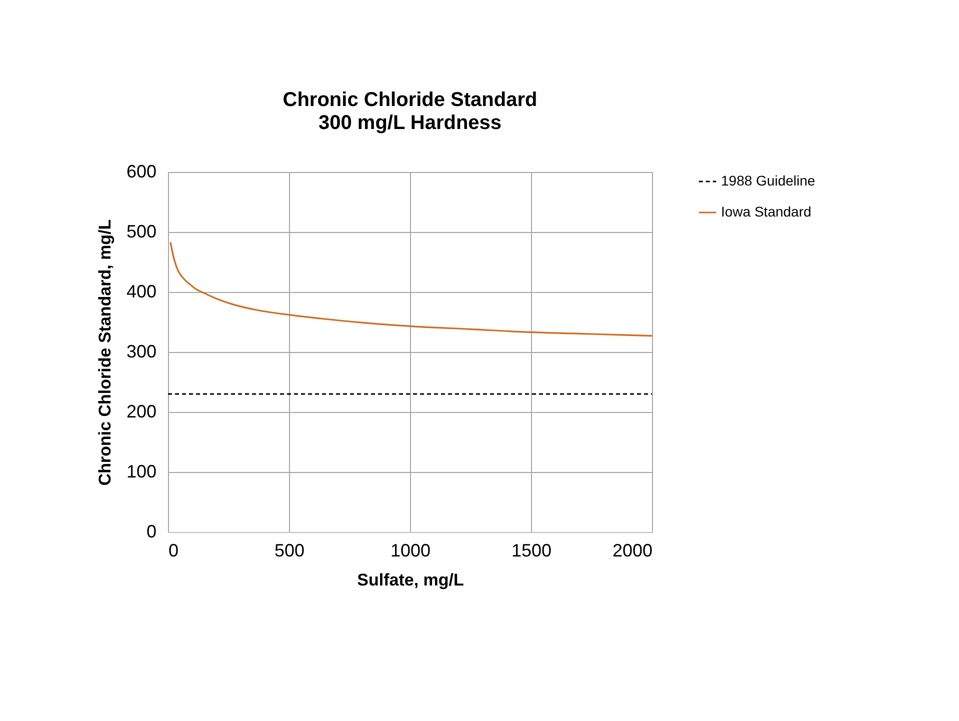 The image size is (959, 721). Describe the element at coordinates (104, 352) in the screenshot. I see `y-axis-title: Chronic Chloride Standard, mg/L` at that location.